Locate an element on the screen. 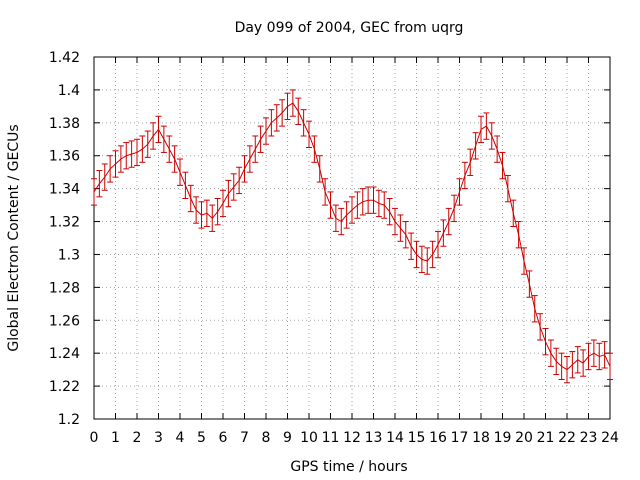 The height and width of the screenshot is (480, 640). x-tick-label: 9 is located at coordinates (287, 438).